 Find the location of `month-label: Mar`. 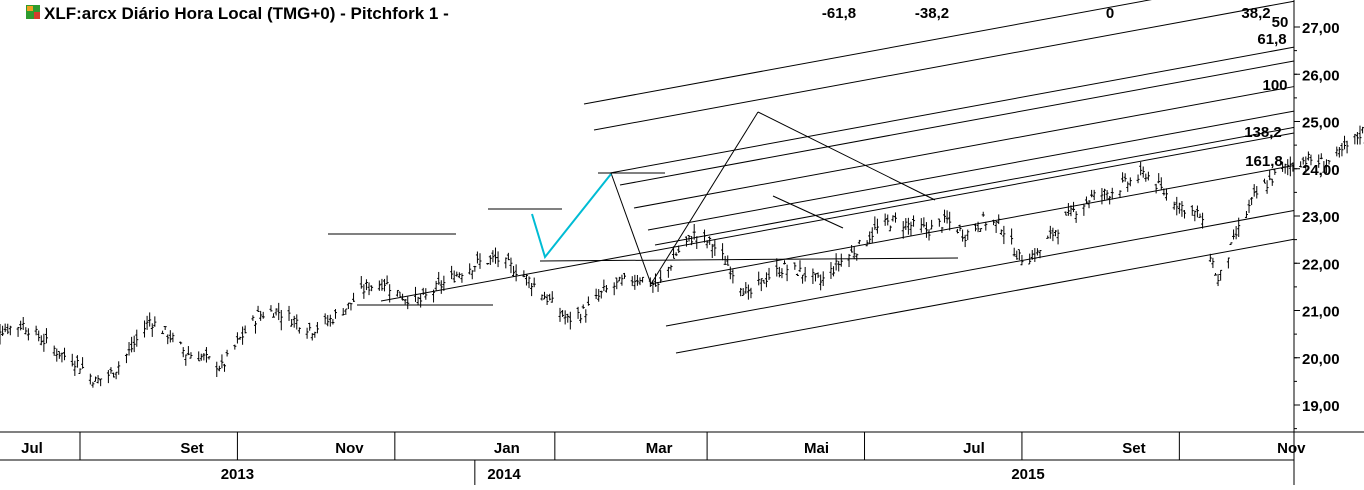

month-label: Mar is located at coordinates (659, 448).